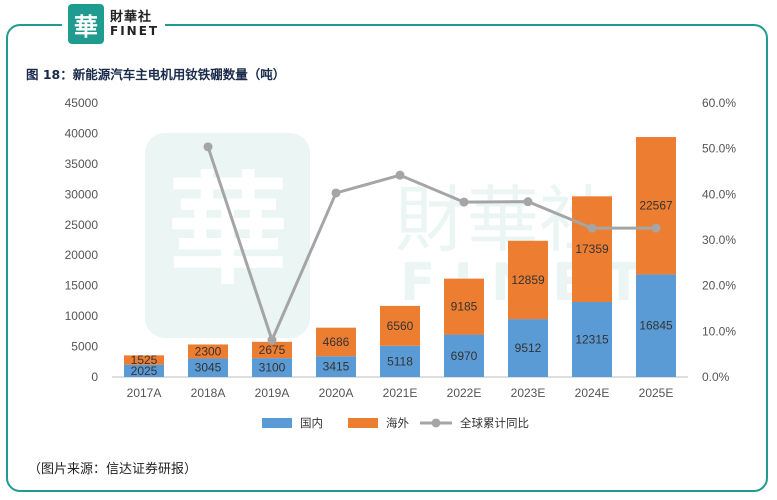 This screenshot has width=777, height=500. I want to click on data-label-overseas: 4686, so click(336, 342).